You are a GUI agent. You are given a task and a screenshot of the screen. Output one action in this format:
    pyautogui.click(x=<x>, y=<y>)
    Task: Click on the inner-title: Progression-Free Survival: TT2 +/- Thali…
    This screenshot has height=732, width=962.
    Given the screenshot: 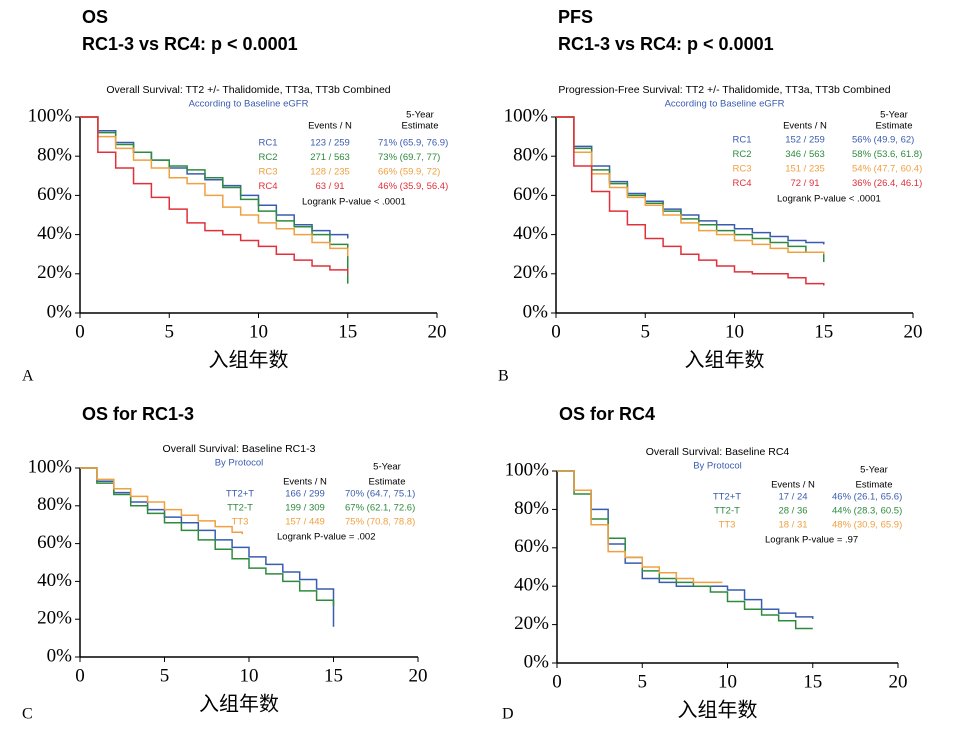 What is the action you would take?
    pyautogui.click(x=724, y=90)
    